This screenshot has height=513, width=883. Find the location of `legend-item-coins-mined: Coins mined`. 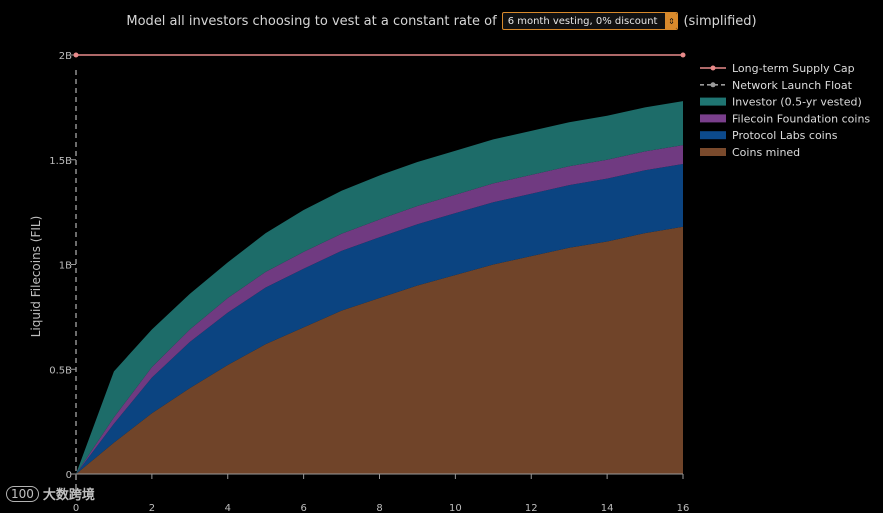

legend-item-coins-mined: Coins mined is located at coordinates (750, 152).